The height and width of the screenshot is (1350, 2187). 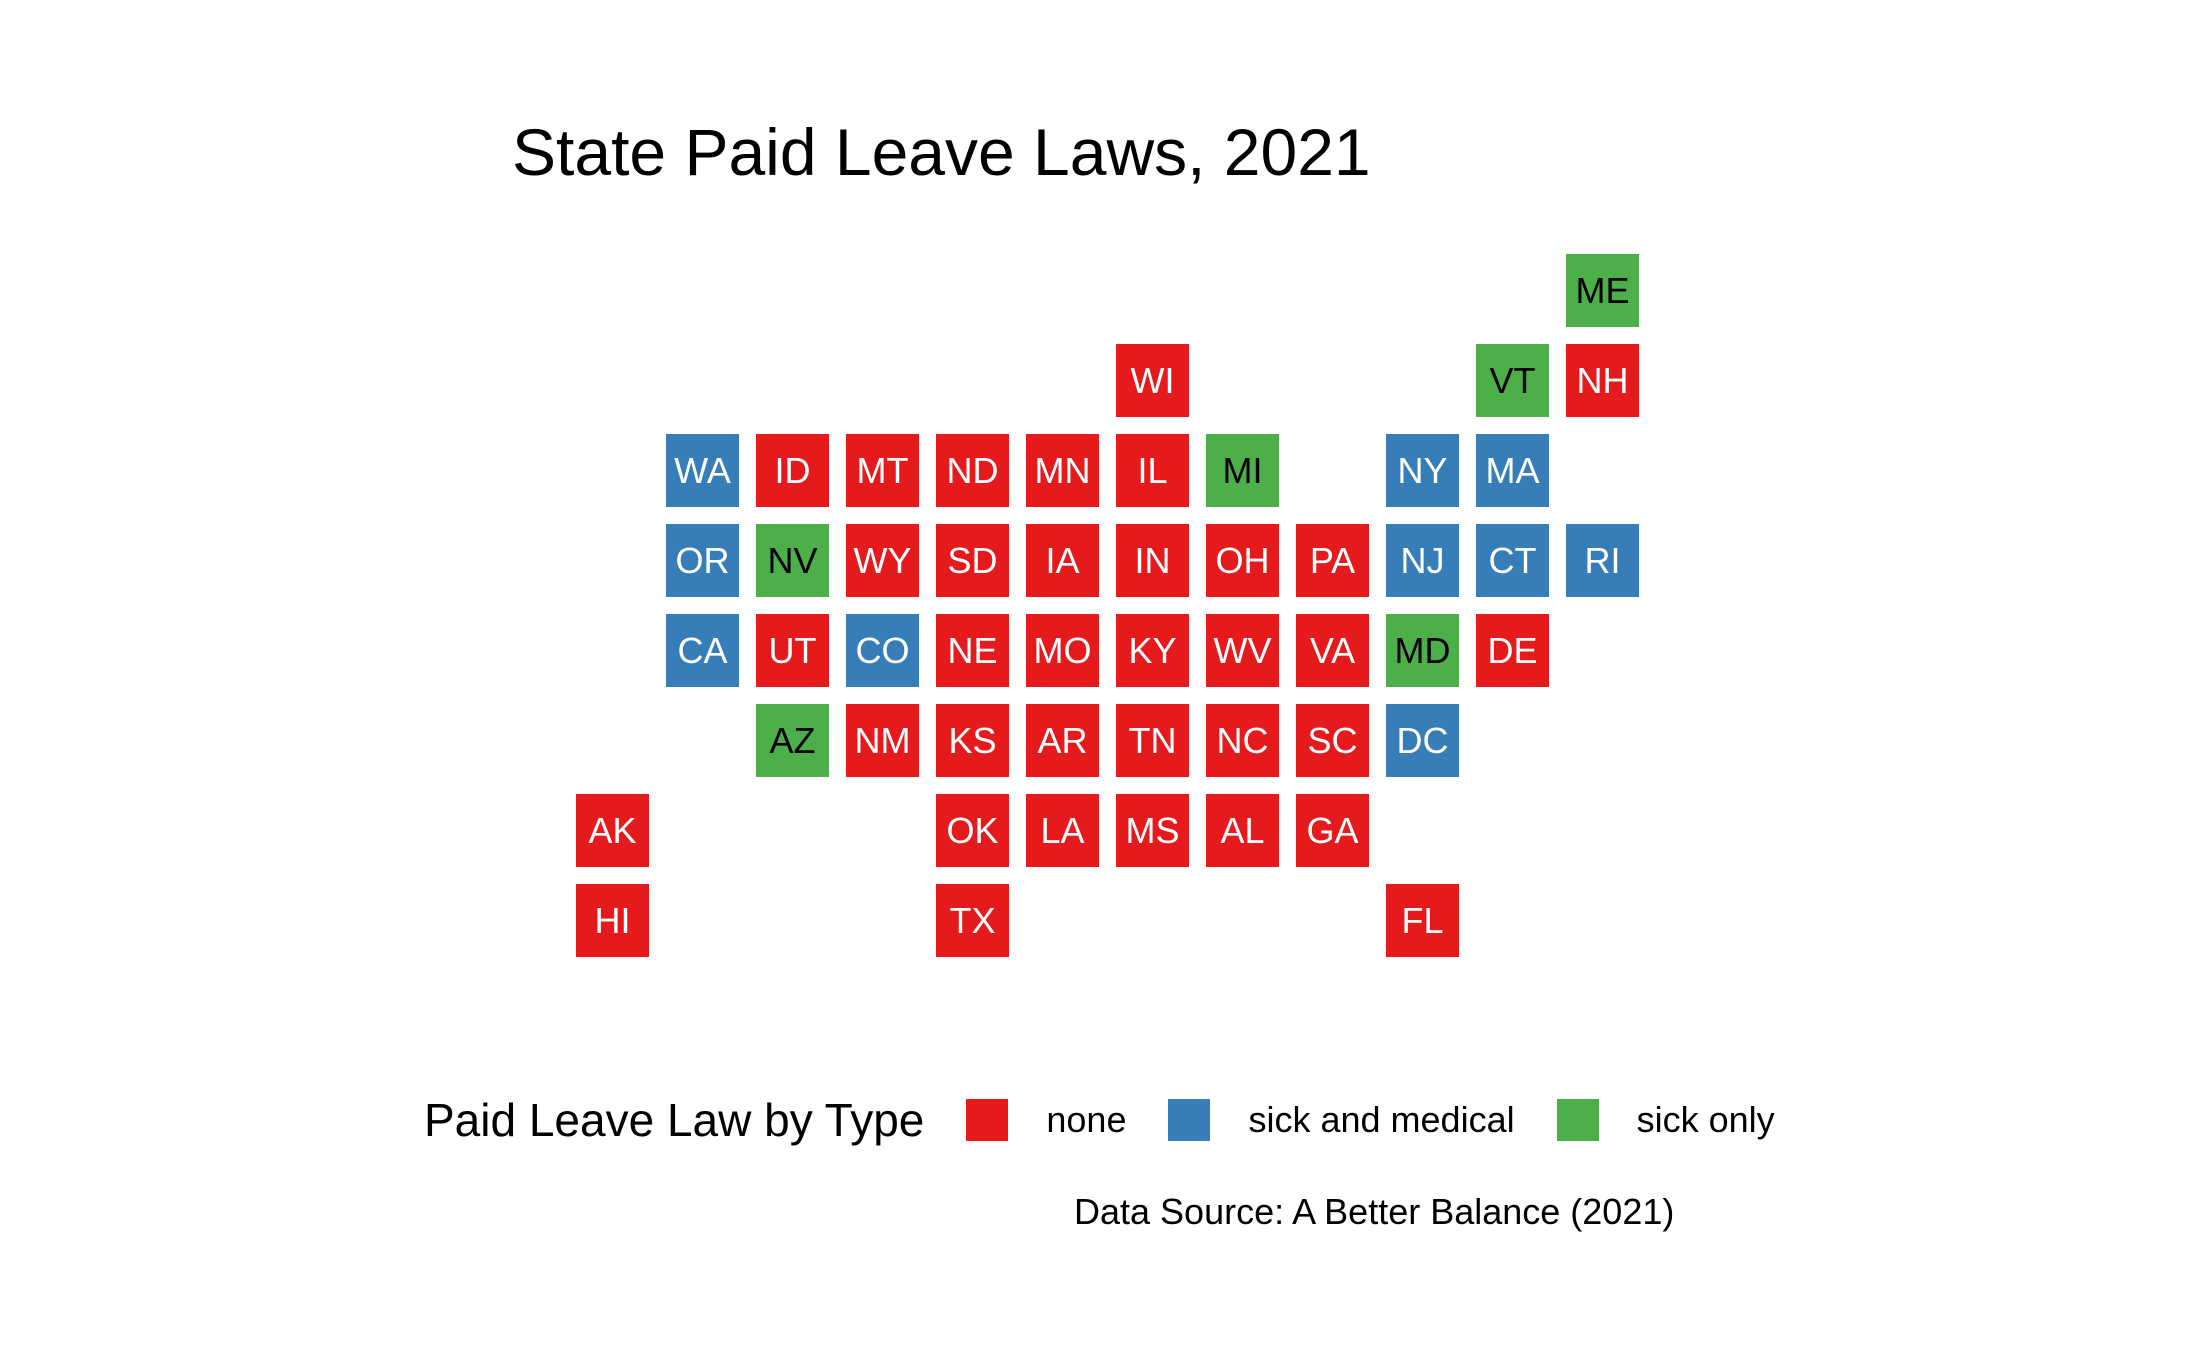 I want to click on state-tile-co: CO, so click(x=882, y=650).